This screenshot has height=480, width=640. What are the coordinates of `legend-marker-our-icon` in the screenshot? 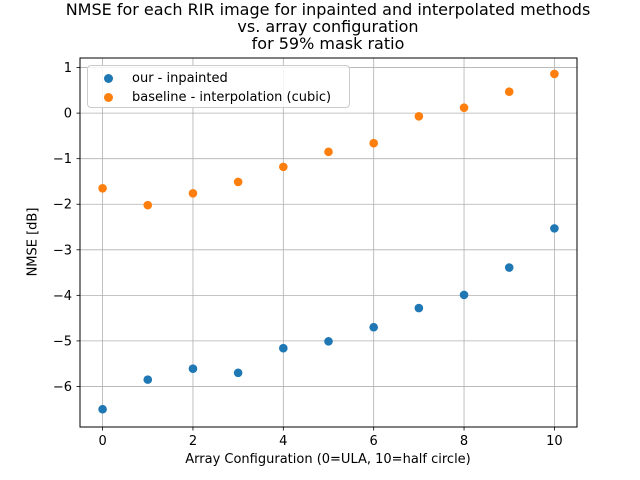 It's located at (108, 78).